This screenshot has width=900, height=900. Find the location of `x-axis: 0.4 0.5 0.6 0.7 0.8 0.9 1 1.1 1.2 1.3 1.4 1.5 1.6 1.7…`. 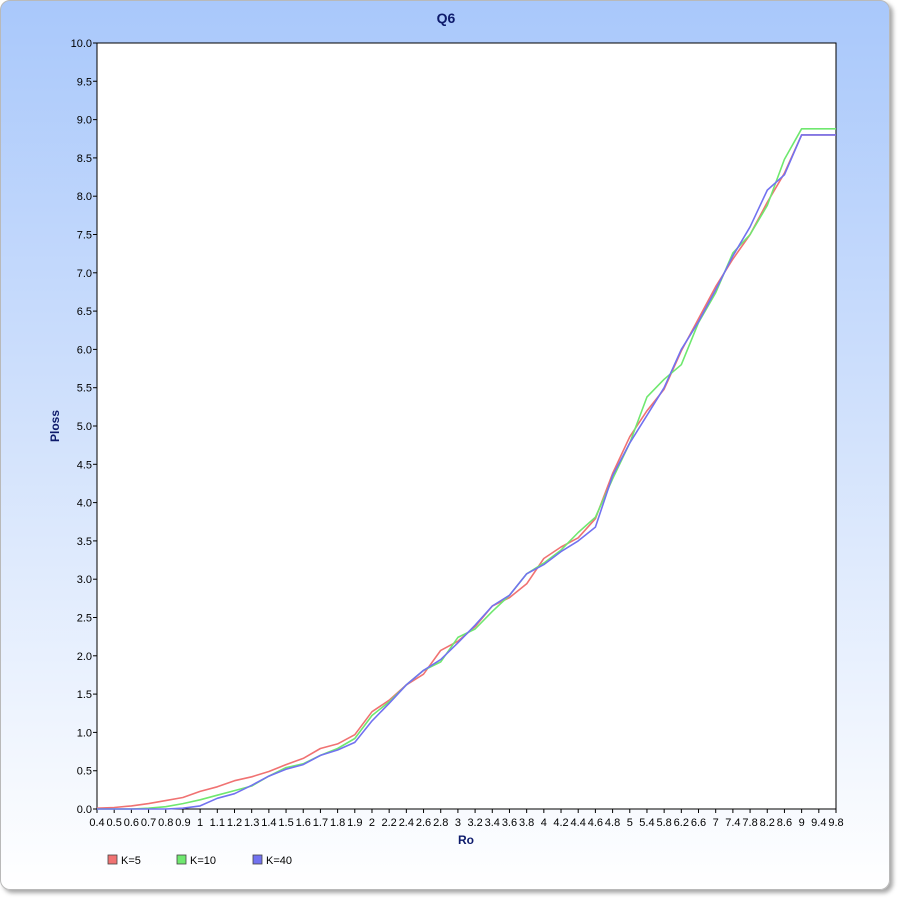

x-axis: 0.4 0.5 0.6 0.7 0.8 0.9 1 1.1 1.2 1.3 1.4 1.5 1.6 1.7… is located at coordinates (466, 819).